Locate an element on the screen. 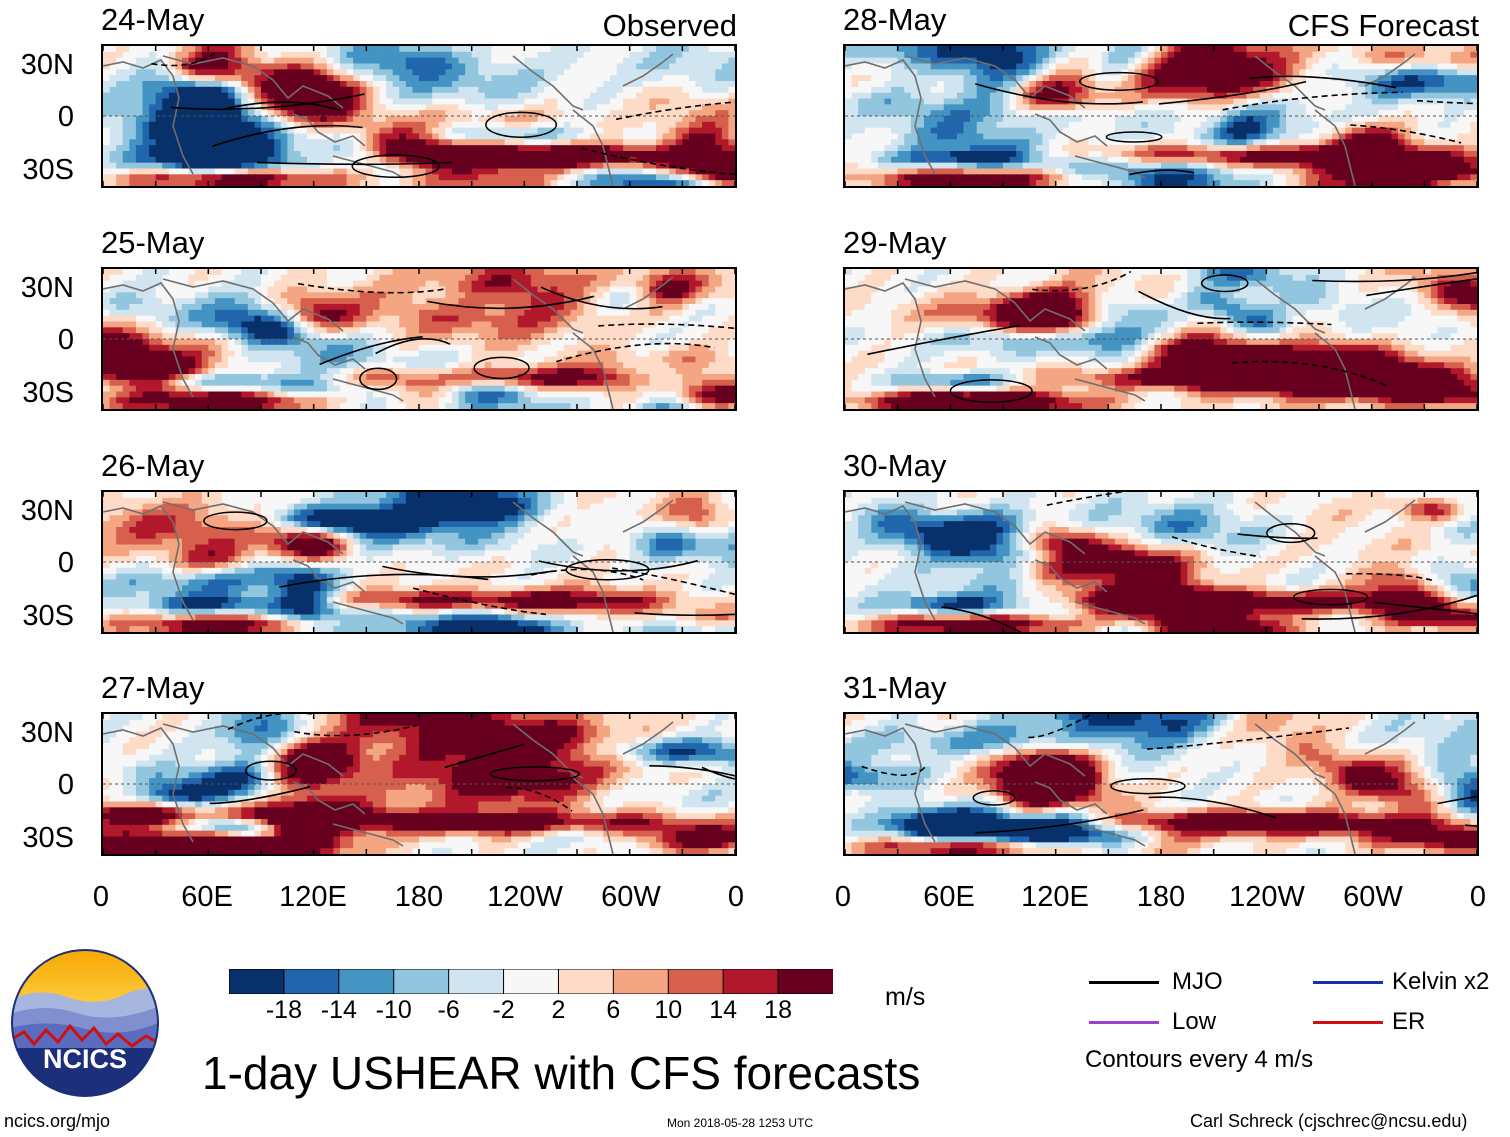 The image size is (1510, 1137). footer-credit: Carl Schreck (cjschrec@ncsu.edu) is located at coordinates (1329, 1121).